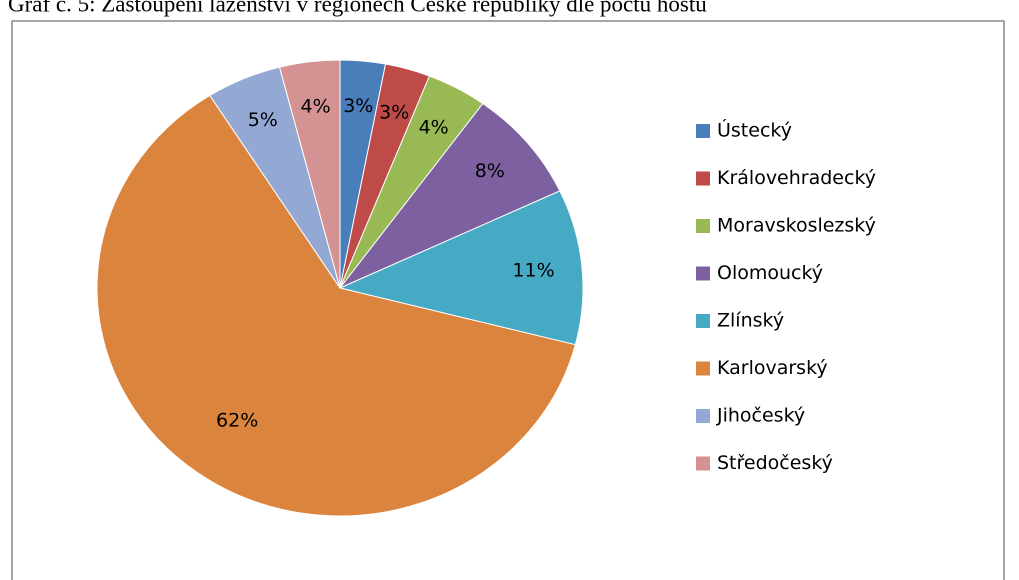 Image resolution: width=1019 pixels, height=580 pixels. I want to click on legend-label: Zlínský, so click(750, 321).